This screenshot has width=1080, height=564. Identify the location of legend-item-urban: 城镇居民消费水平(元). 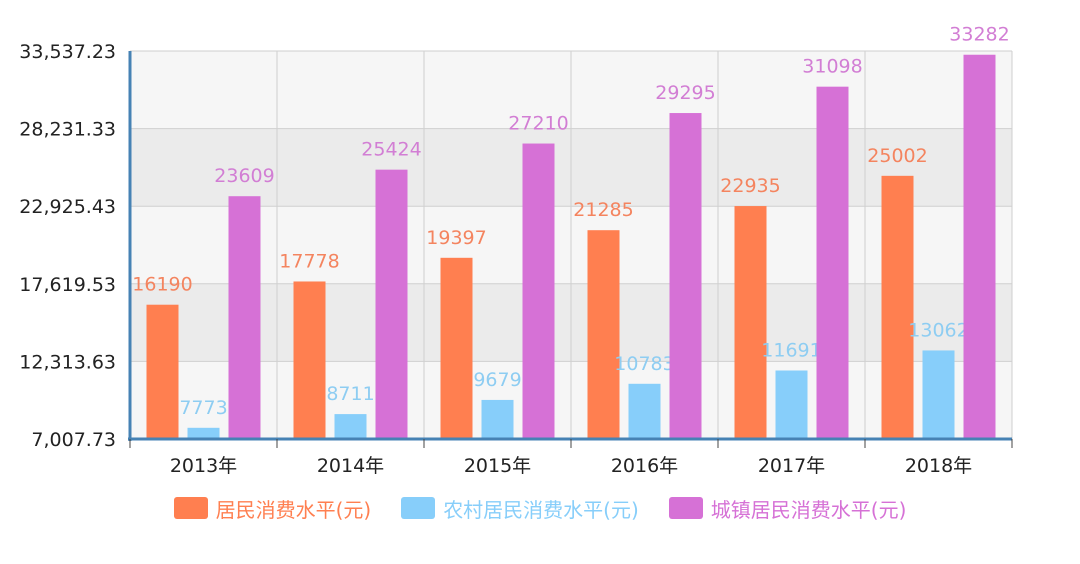
(787, 508).